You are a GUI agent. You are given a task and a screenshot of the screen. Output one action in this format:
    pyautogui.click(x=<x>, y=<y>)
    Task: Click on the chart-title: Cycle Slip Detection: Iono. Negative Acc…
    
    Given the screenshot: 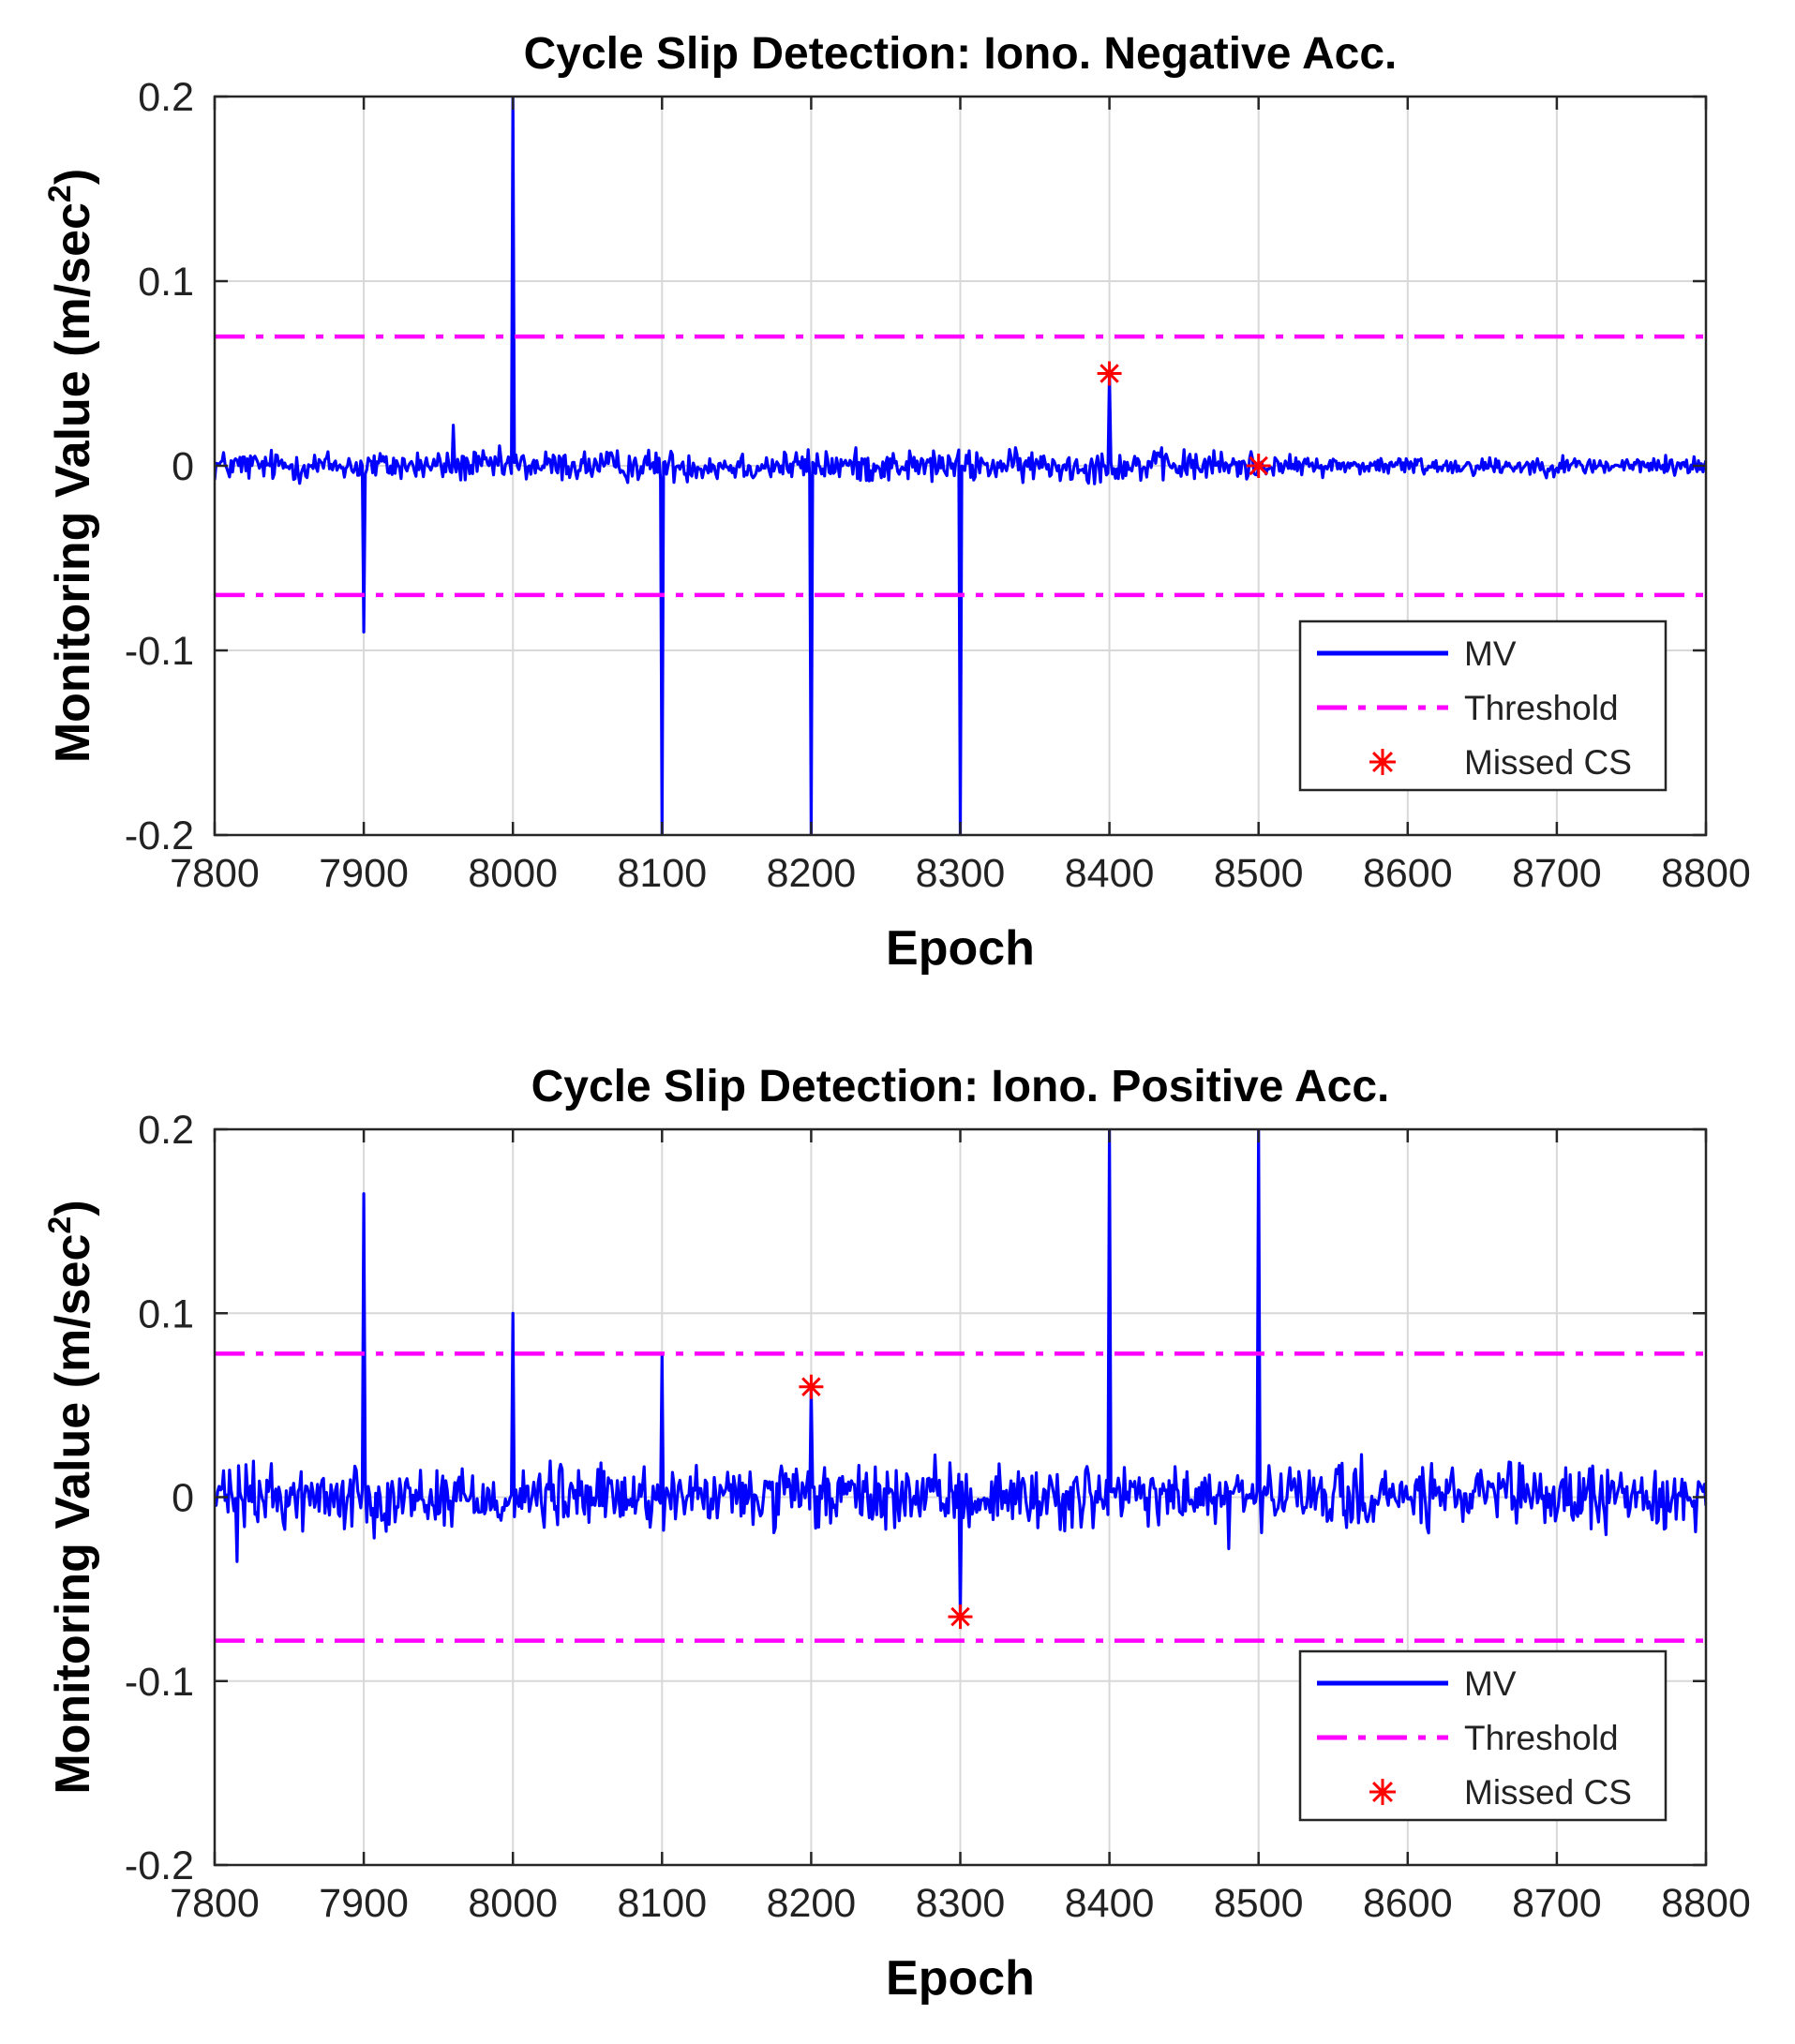 What is the action you would take?
    pyautogui.click(x=961, y=54)
    